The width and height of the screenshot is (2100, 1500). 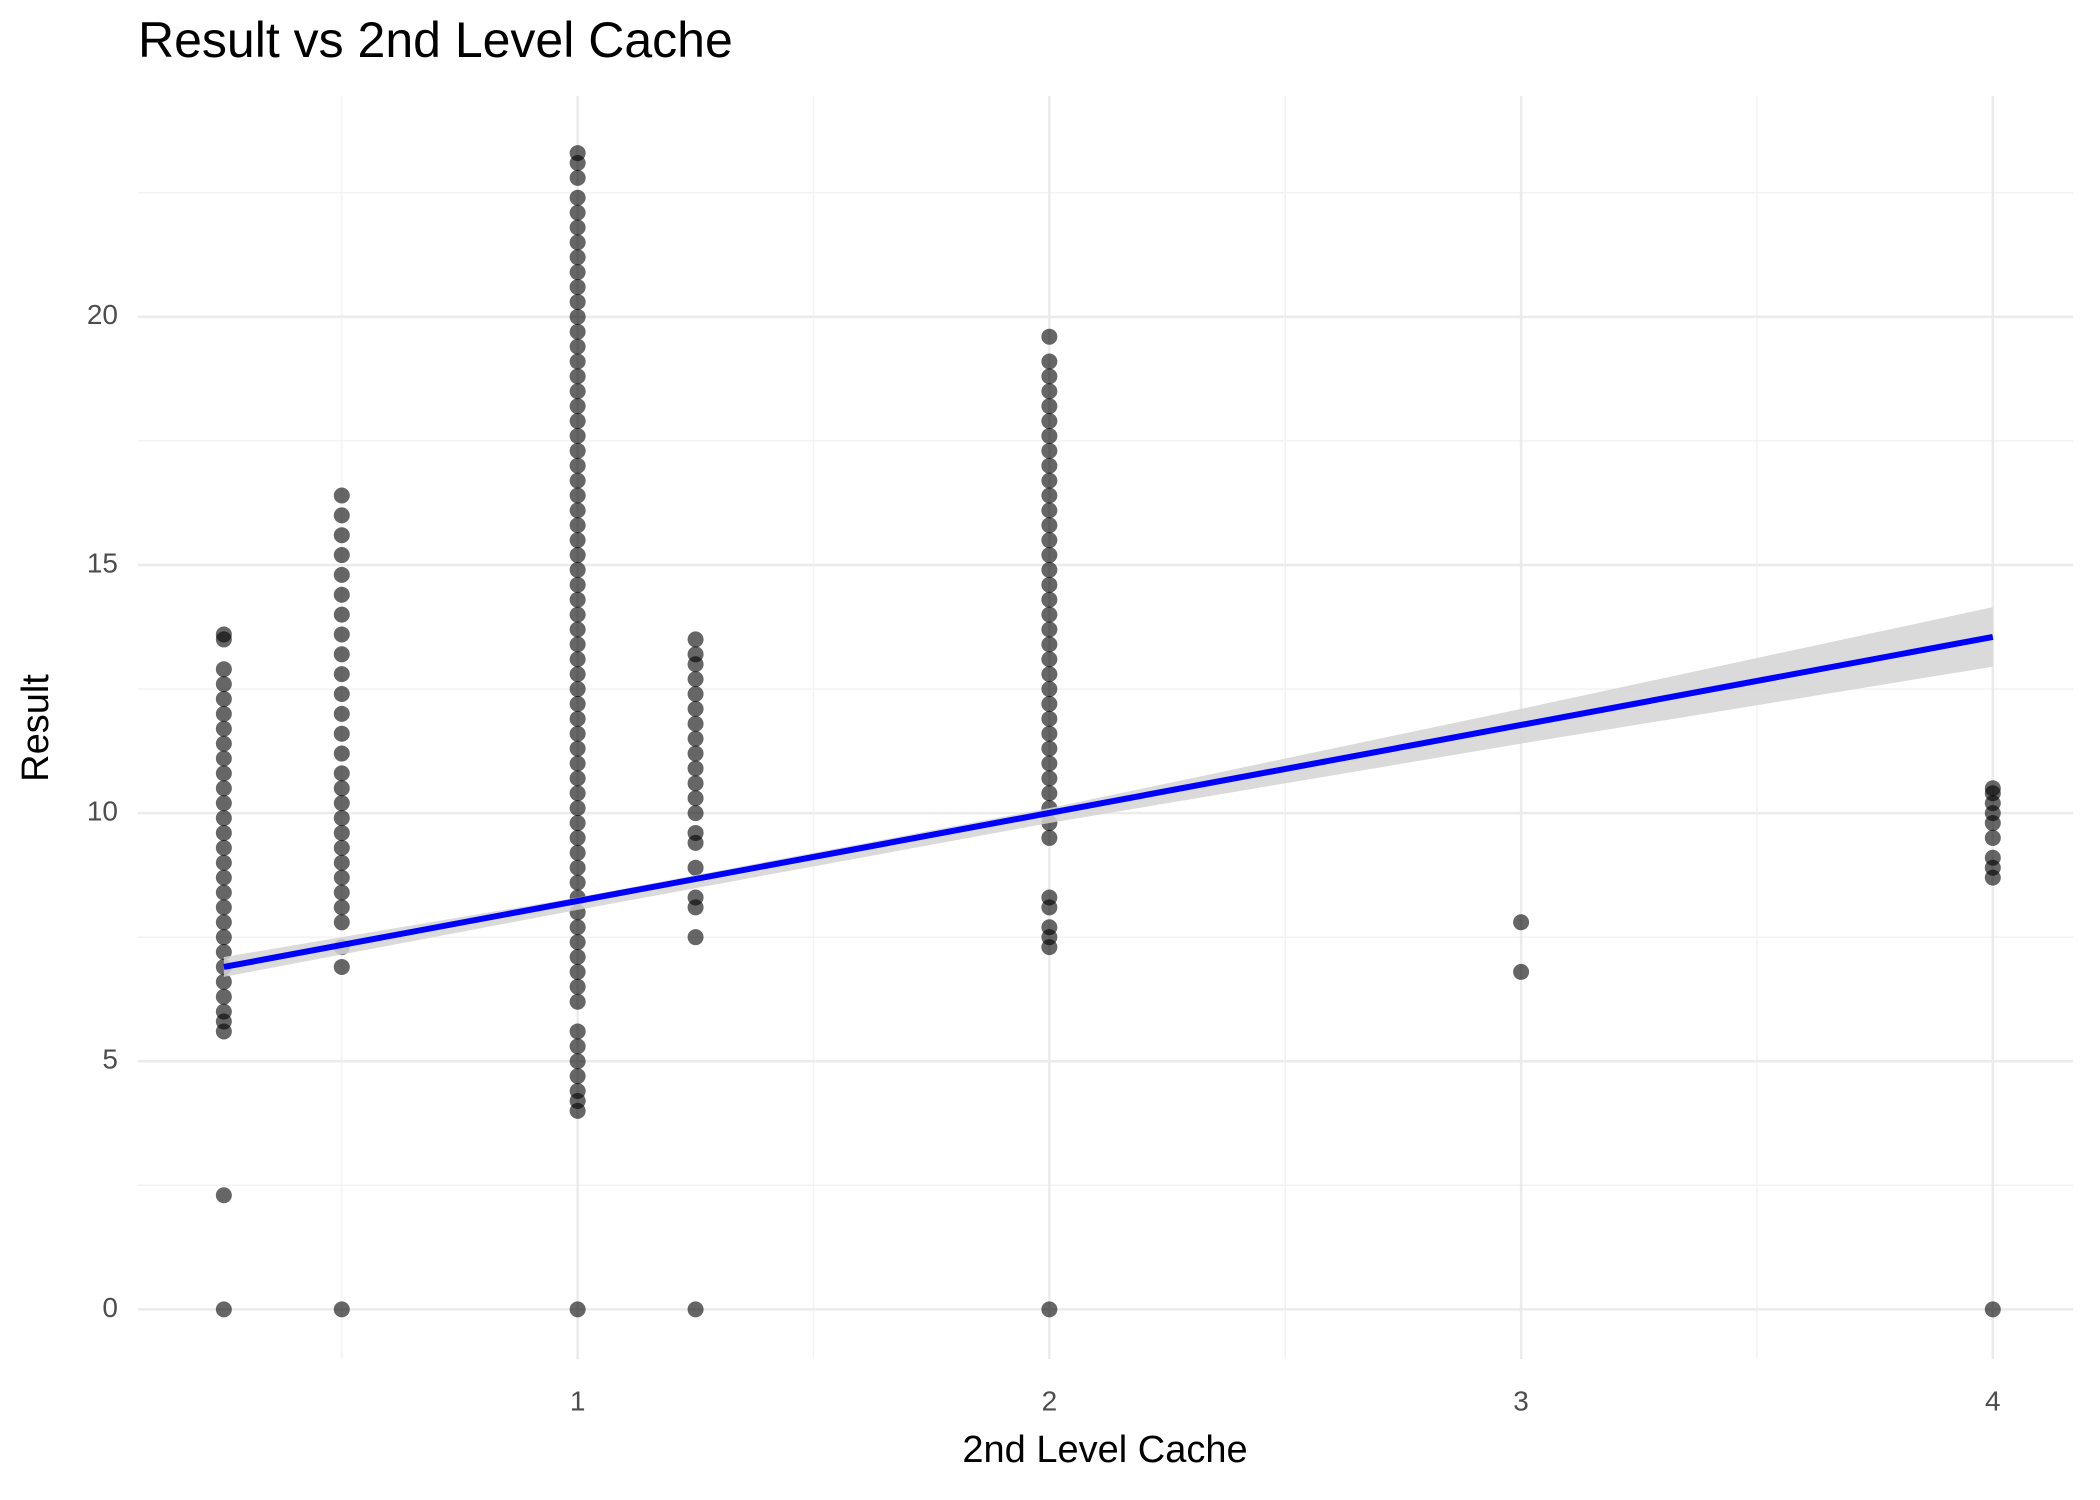 What do you see at coordinates (102, 314) in the screenshot?
I see `y-tick-label: 20` at bounding box center [102, 314].